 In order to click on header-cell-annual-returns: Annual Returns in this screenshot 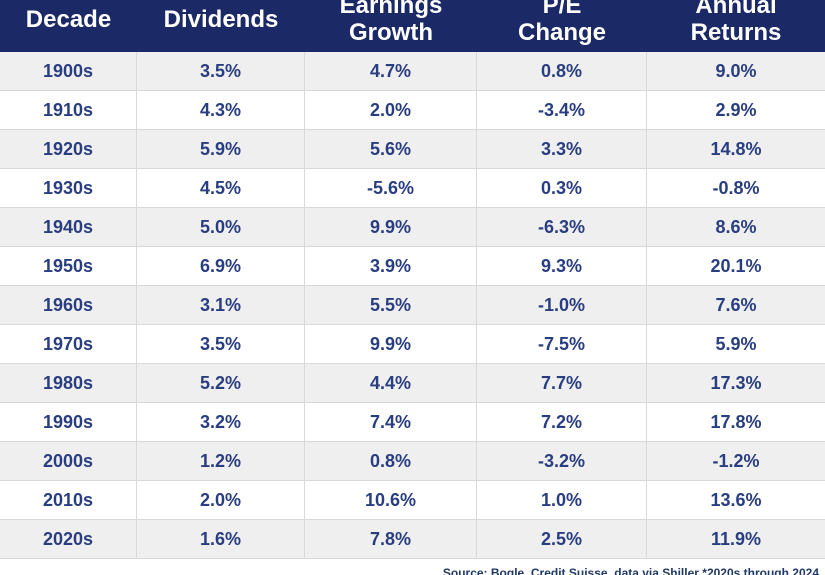, I will do `click(736, 26)`.